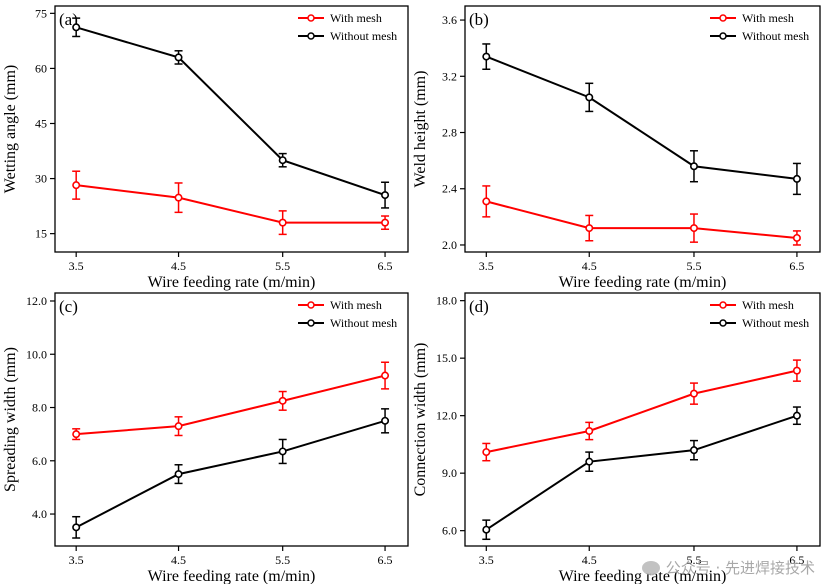 The width and height of the screenshot is (827, 584). I want to click on y-tick-label: 4.0, so click(39, 514).